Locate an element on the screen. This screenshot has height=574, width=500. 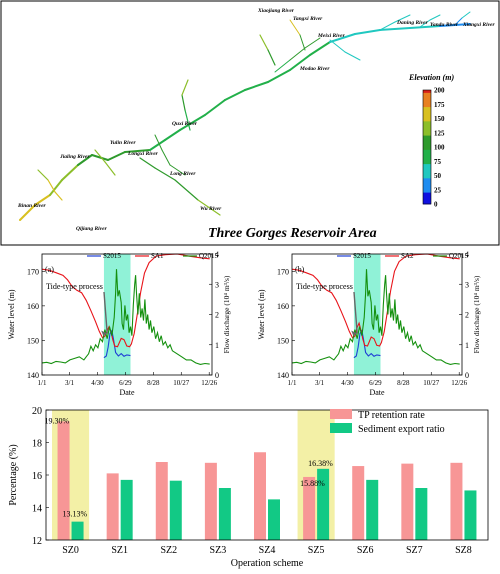
x-tick-label: SZ4 is located at coordinates (267, 550).